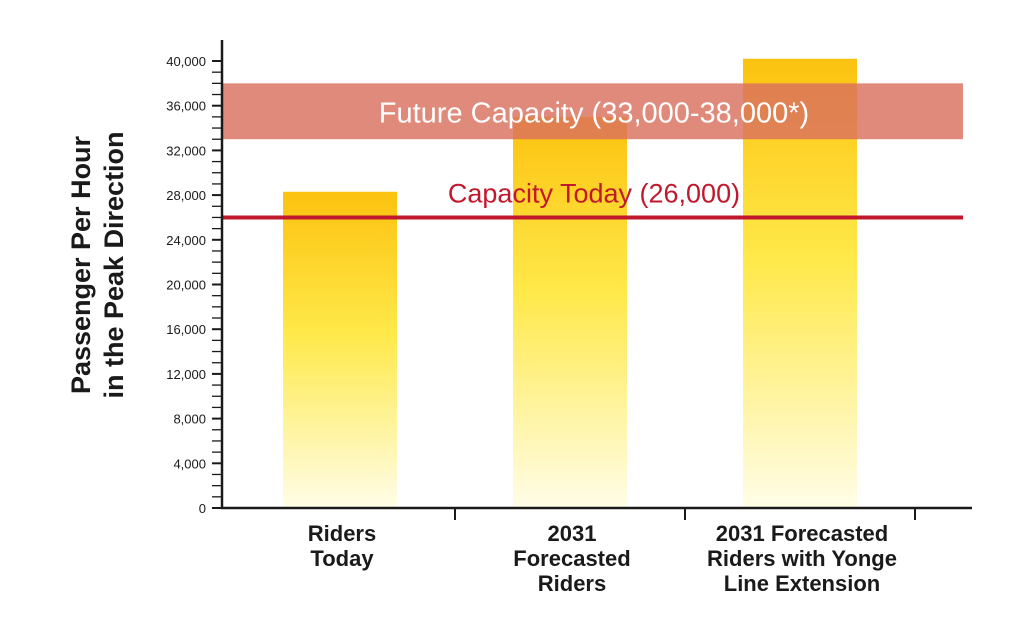  Describe the element at coordinates (202, 508) in the screenshot. I see `y-tick-label: 0` at that location.